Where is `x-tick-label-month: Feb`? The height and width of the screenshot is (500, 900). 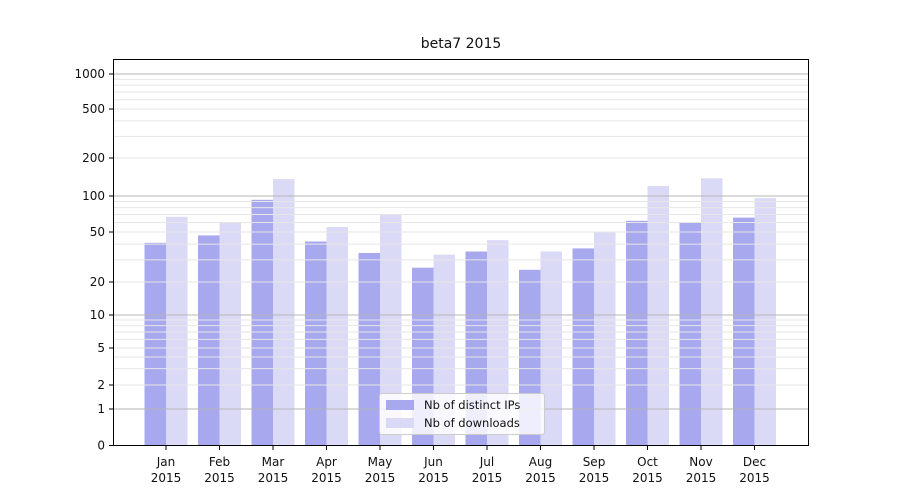 x-tick-label-month: Feb is located at coordinates (219, 462).